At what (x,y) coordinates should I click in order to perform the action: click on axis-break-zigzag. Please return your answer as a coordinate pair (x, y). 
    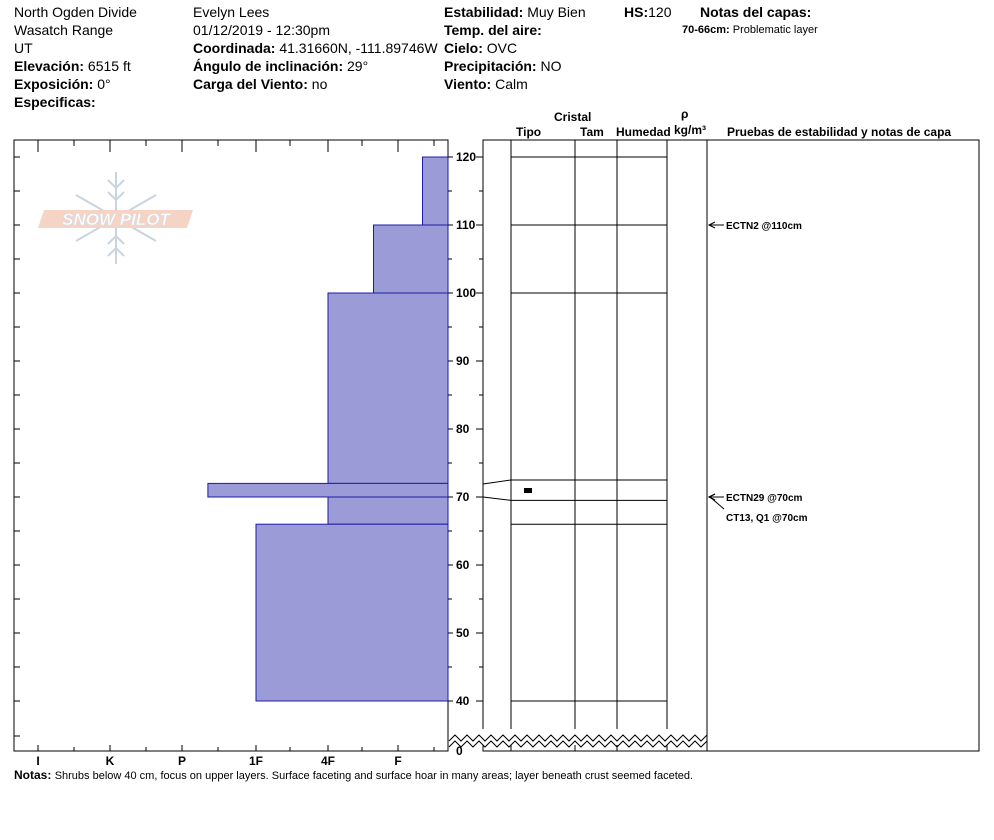
    Looking at the image, I should click on (578, 738).